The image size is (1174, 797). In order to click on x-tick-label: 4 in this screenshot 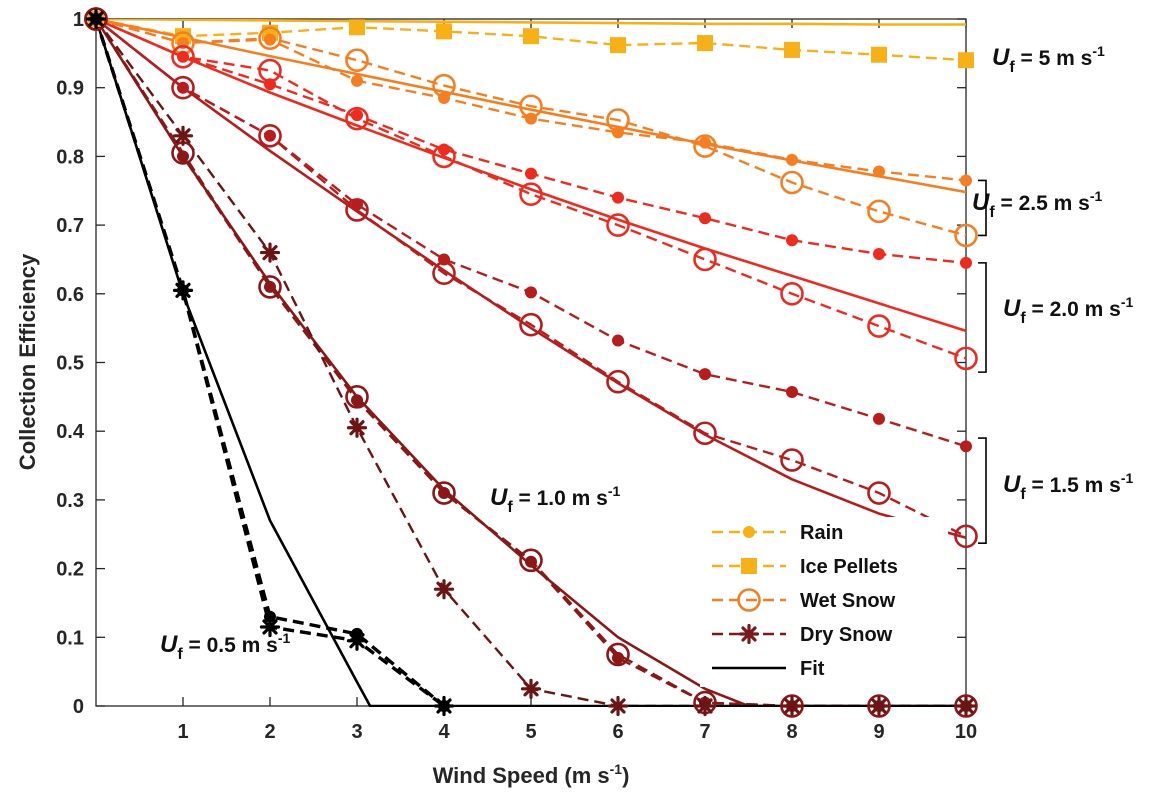, I will do `click(444, 732)`.